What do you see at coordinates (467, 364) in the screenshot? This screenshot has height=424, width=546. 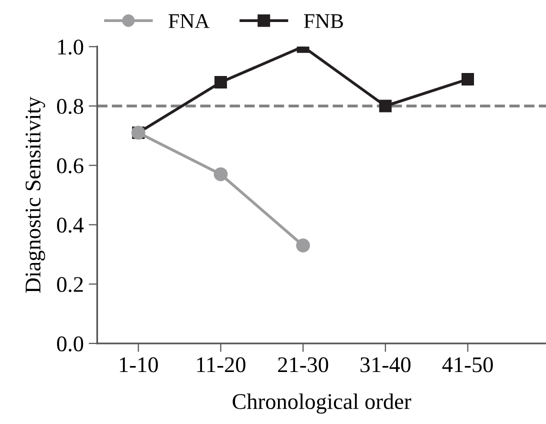 I see `x-tick-label: 41-50` at bounding box center [467, 364].